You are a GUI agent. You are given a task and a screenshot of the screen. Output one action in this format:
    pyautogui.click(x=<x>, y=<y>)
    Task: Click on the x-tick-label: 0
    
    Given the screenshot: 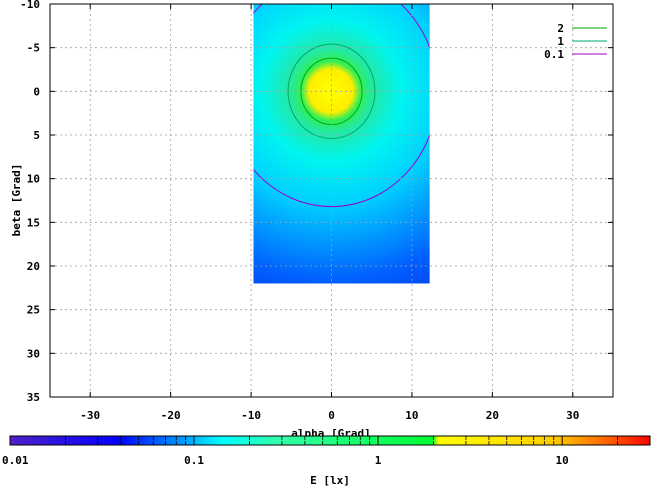 What is the action you would take?
    pyautogui.click(x=331, y=415)
    